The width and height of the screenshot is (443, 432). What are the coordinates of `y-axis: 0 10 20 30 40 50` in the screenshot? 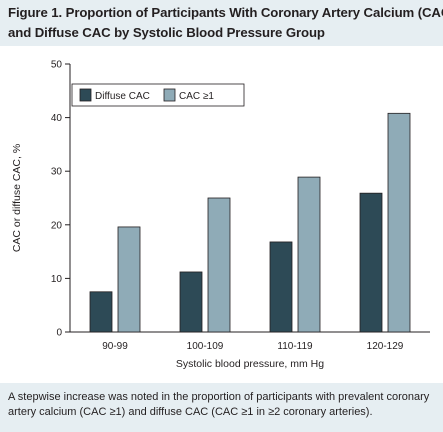 It's located at (61, 199).